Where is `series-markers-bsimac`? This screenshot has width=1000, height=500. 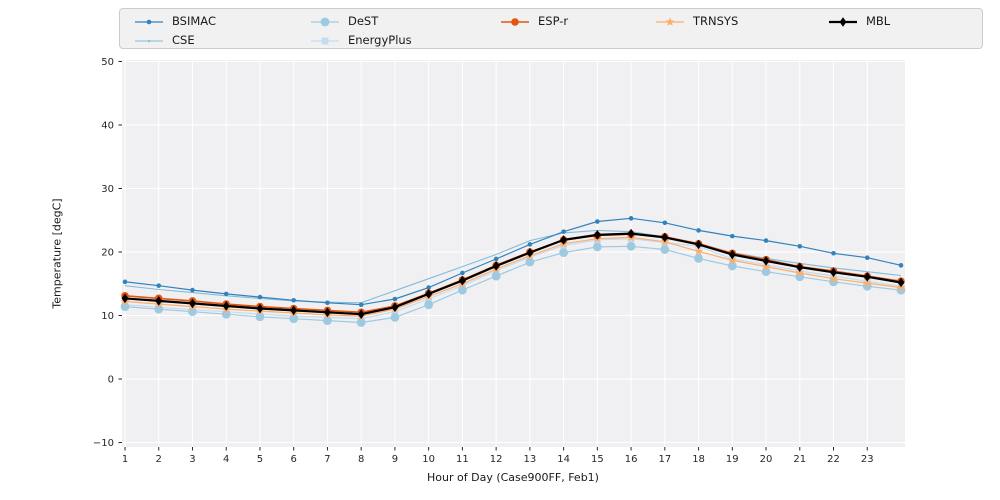
series-markers-bsimac is located at coordinates (513, 262).